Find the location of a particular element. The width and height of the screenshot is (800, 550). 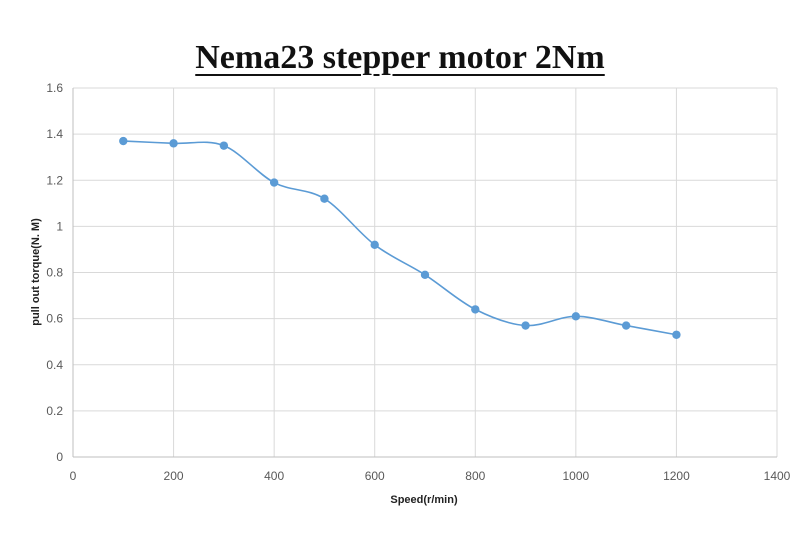

x-axis-label: Speed(r/min) is located at coordinates (424, 500).